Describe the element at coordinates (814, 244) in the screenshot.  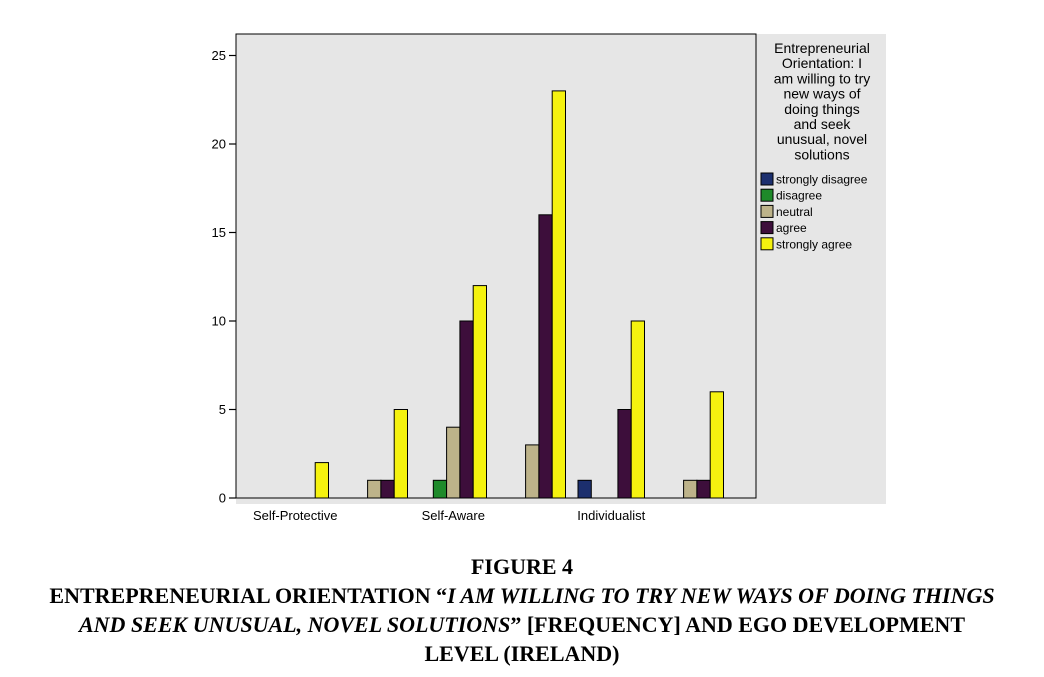
I see `legend-label: strongly agree` at that location.